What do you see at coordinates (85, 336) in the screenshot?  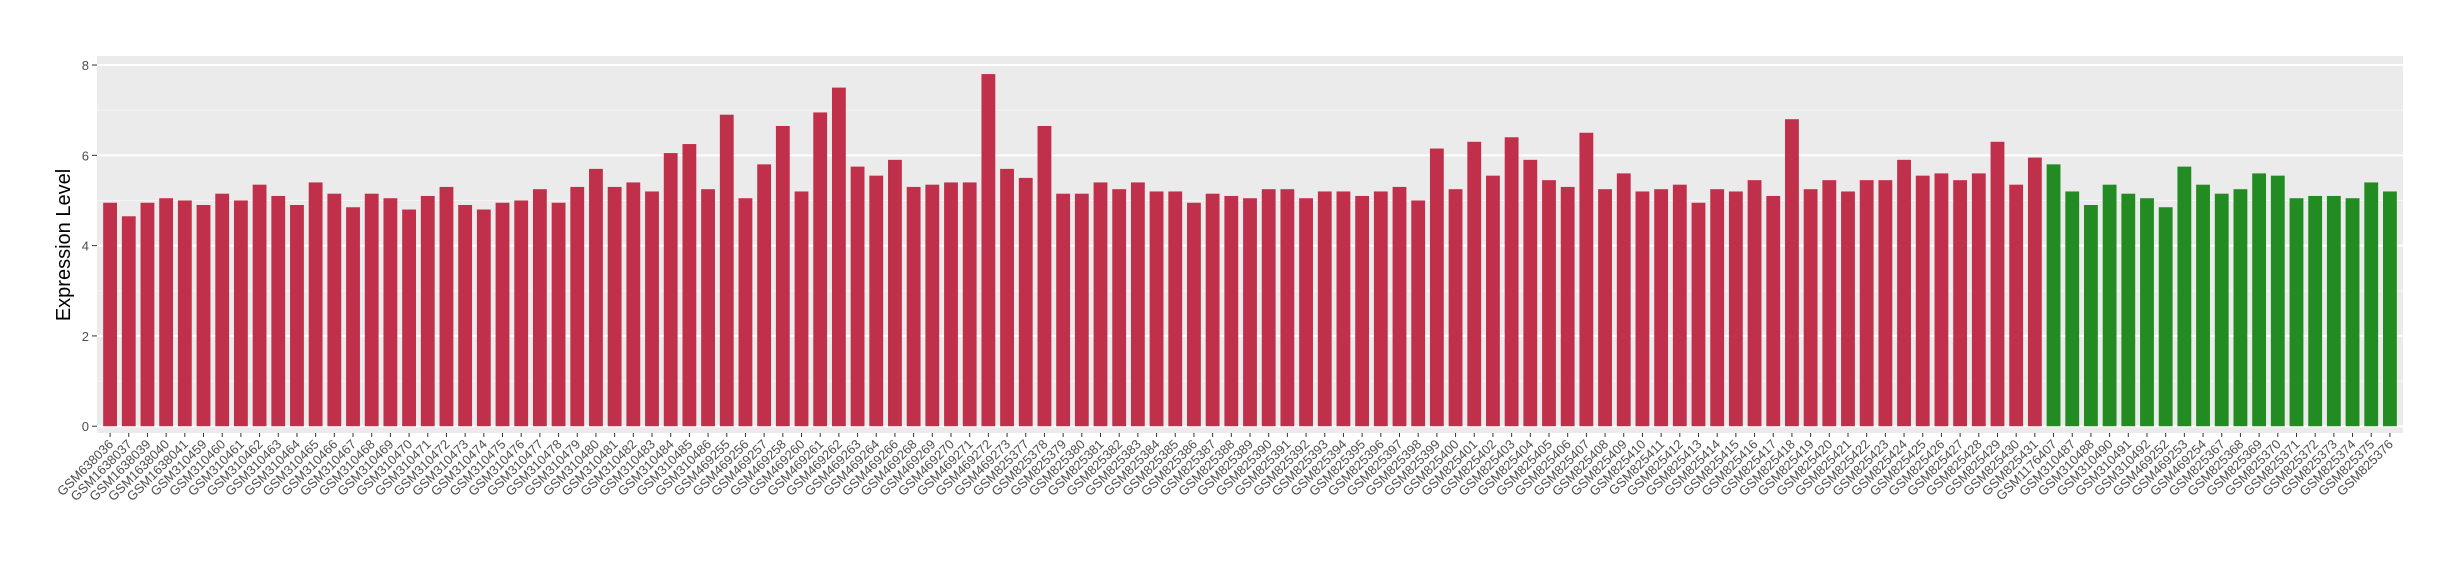 I see `y-tick-label: 2` at bounding box center [85, 336].